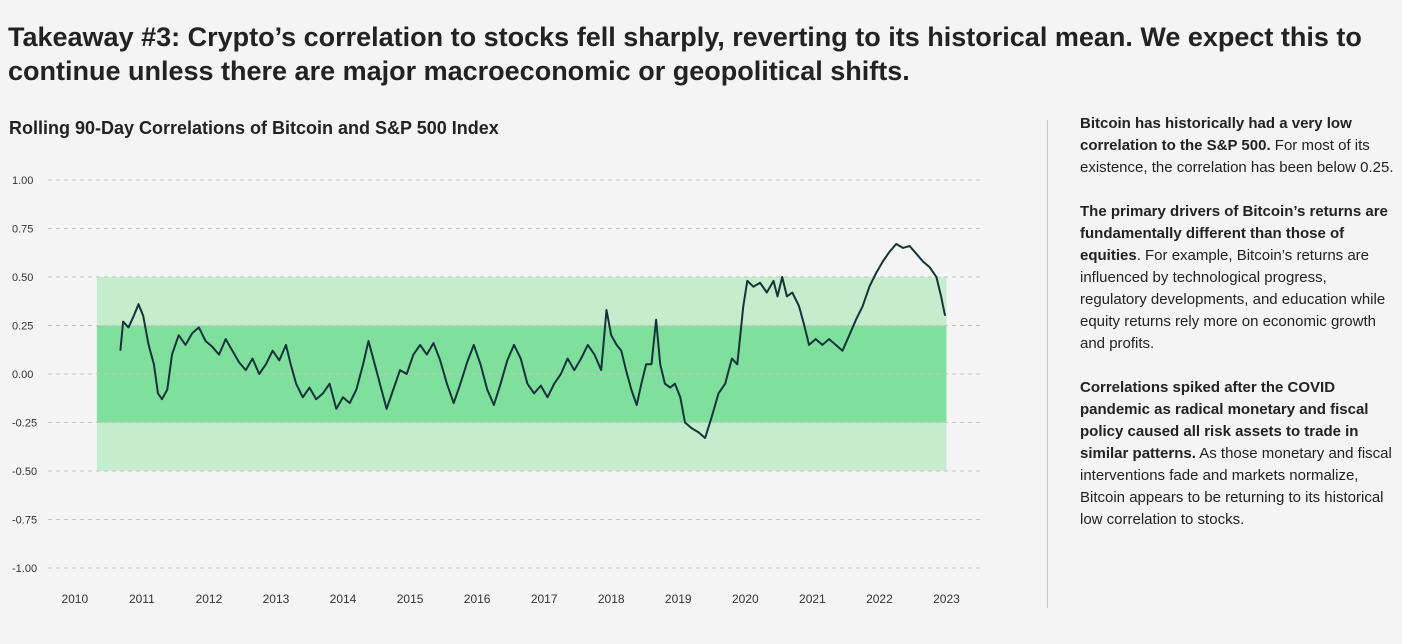  What do you see at coordinates (544, 599) in the screenshot?
I see `x-tick-label: 2017` at bounding box center [544, 599].